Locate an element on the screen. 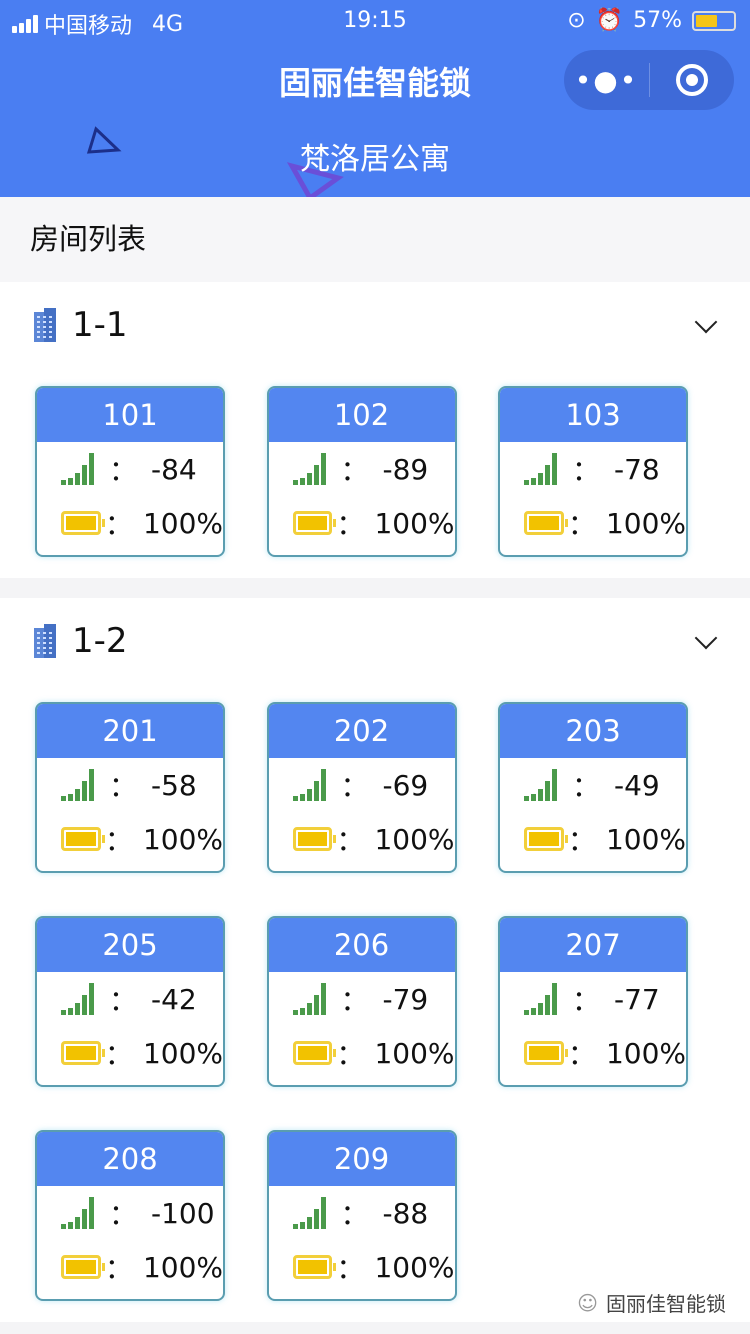  signal-value: -79 is located at coordinates (405, 999).